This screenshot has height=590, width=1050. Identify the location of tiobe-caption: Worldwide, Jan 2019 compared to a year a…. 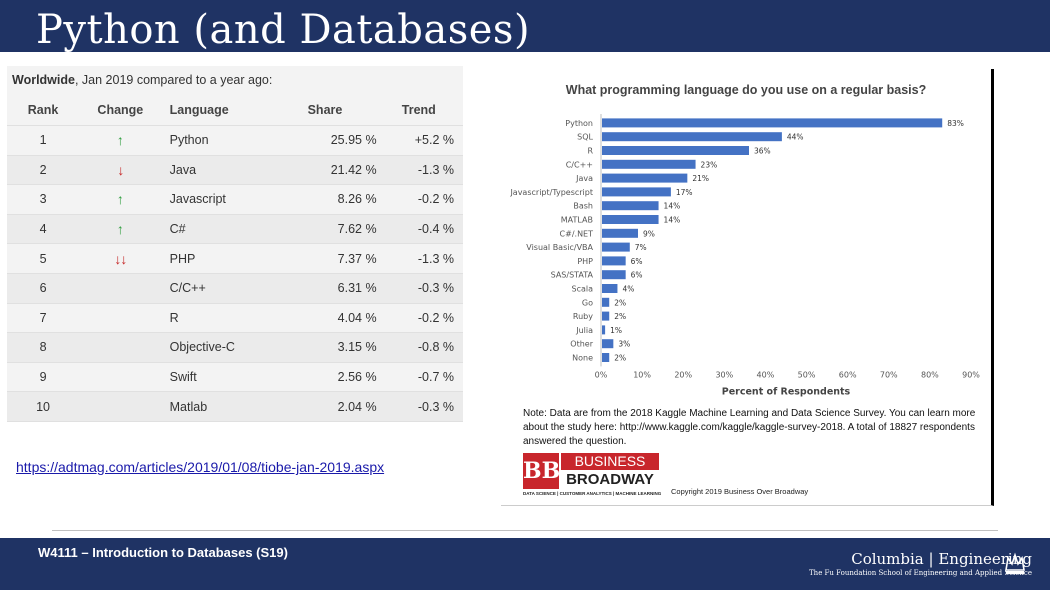
(142, 80).